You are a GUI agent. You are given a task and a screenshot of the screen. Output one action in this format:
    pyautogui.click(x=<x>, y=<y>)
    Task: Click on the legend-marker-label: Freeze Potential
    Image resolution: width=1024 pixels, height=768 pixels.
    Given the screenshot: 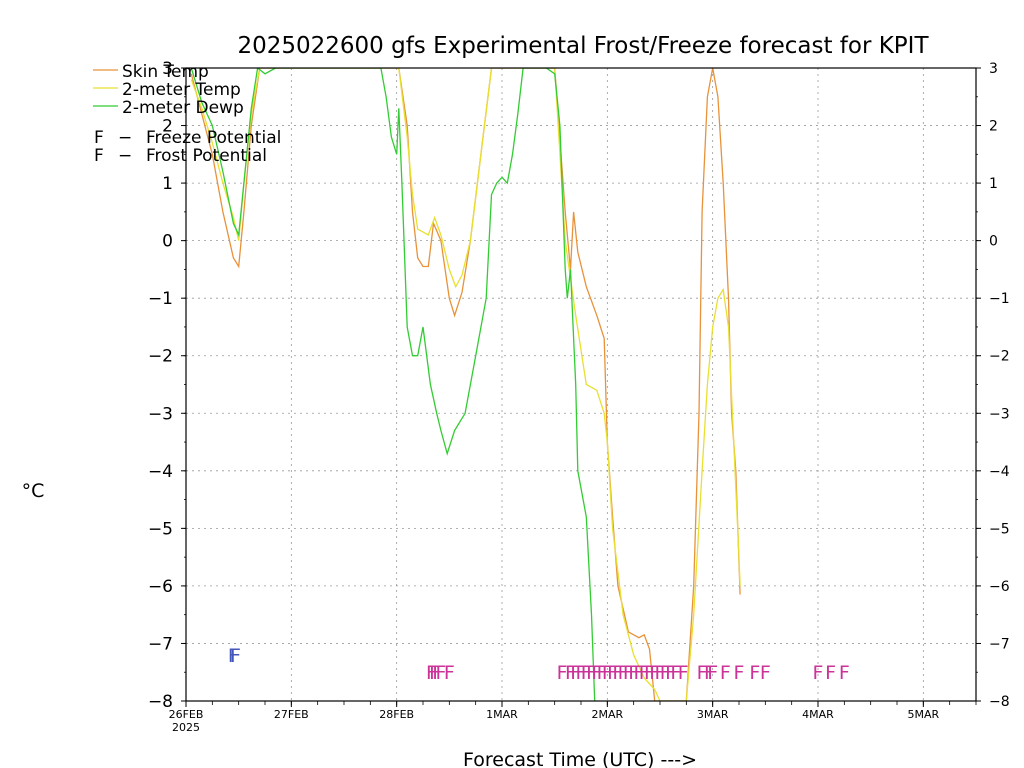 What is the action you would take?
    pyautogui.click(x=213, y=138)
    